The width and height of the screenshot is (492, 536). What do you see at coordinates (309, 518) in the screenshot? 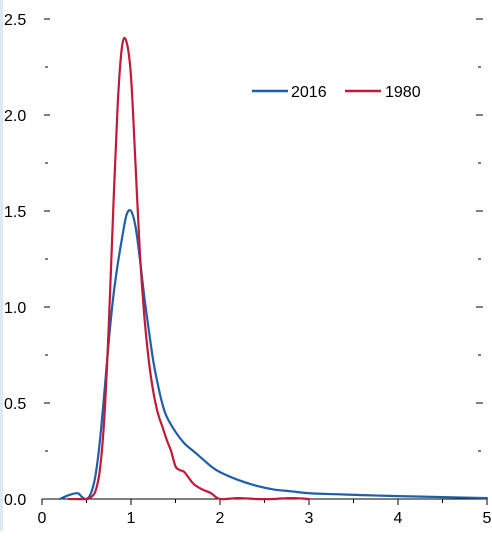
I see `x-tick-label: 3` at bounding box center [309, 518].